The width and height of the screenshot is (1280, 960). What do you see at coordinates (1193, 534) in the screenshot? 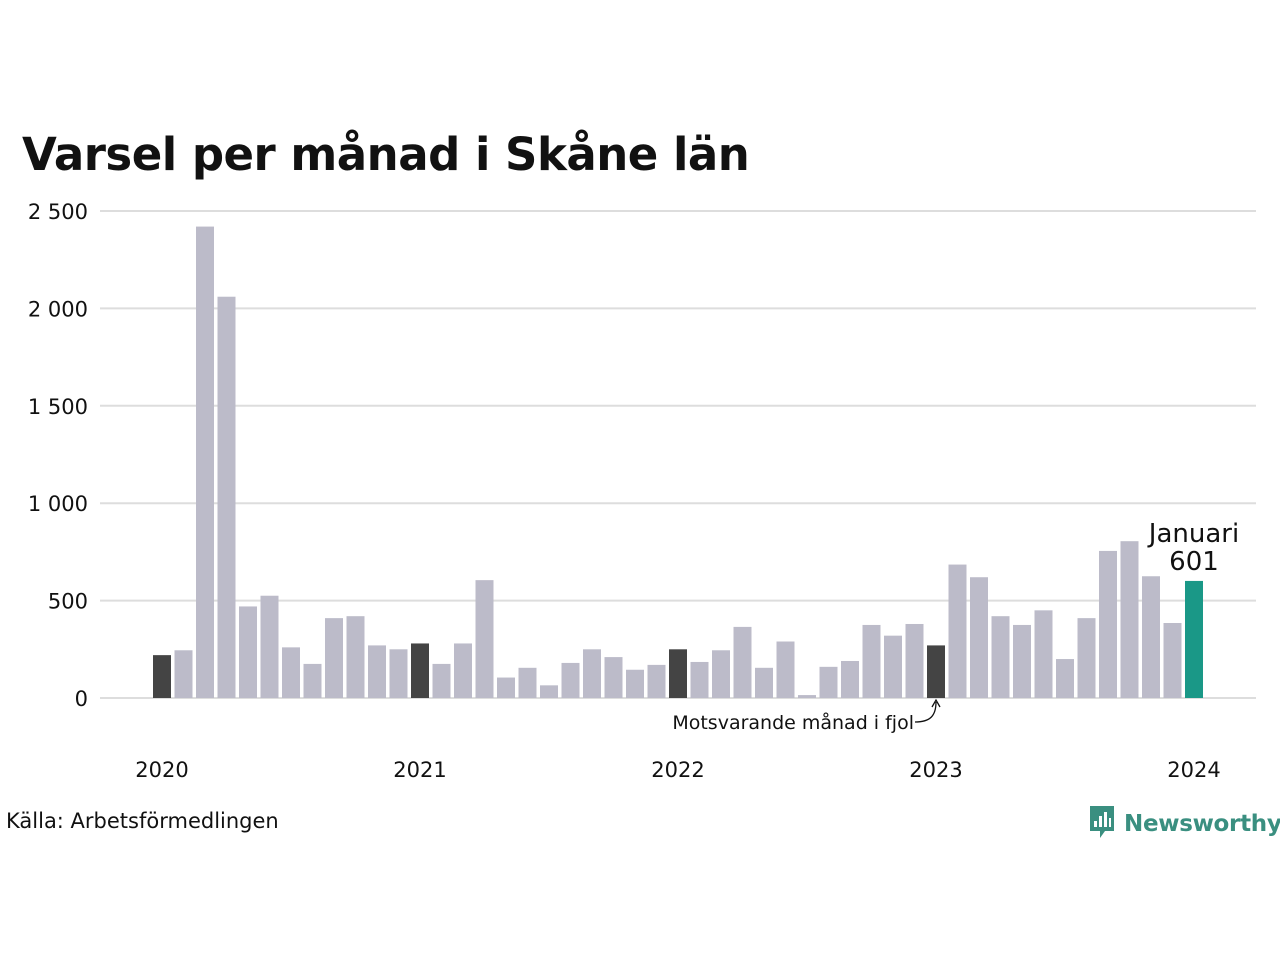
I see `highlight-month-label: Januari` at bounding box center [1193, 534].